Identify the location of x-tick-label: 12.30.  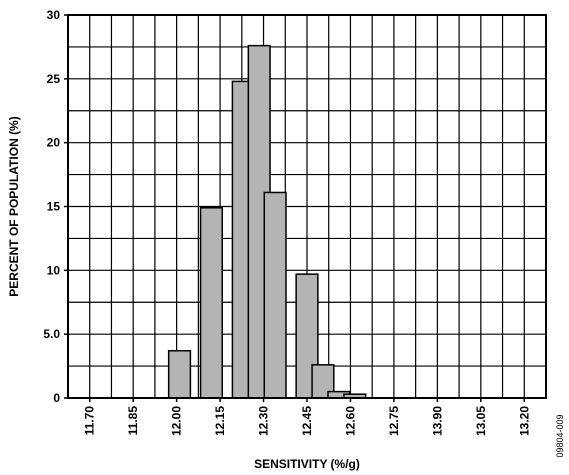
(264, 421).